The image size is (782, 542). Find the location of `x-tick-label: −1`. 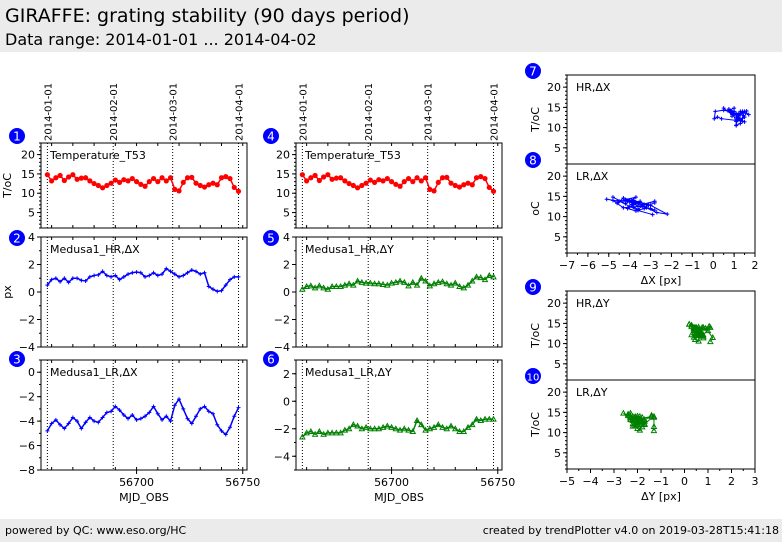

x-tick-label: −1 is located at coordinates (692, 265).